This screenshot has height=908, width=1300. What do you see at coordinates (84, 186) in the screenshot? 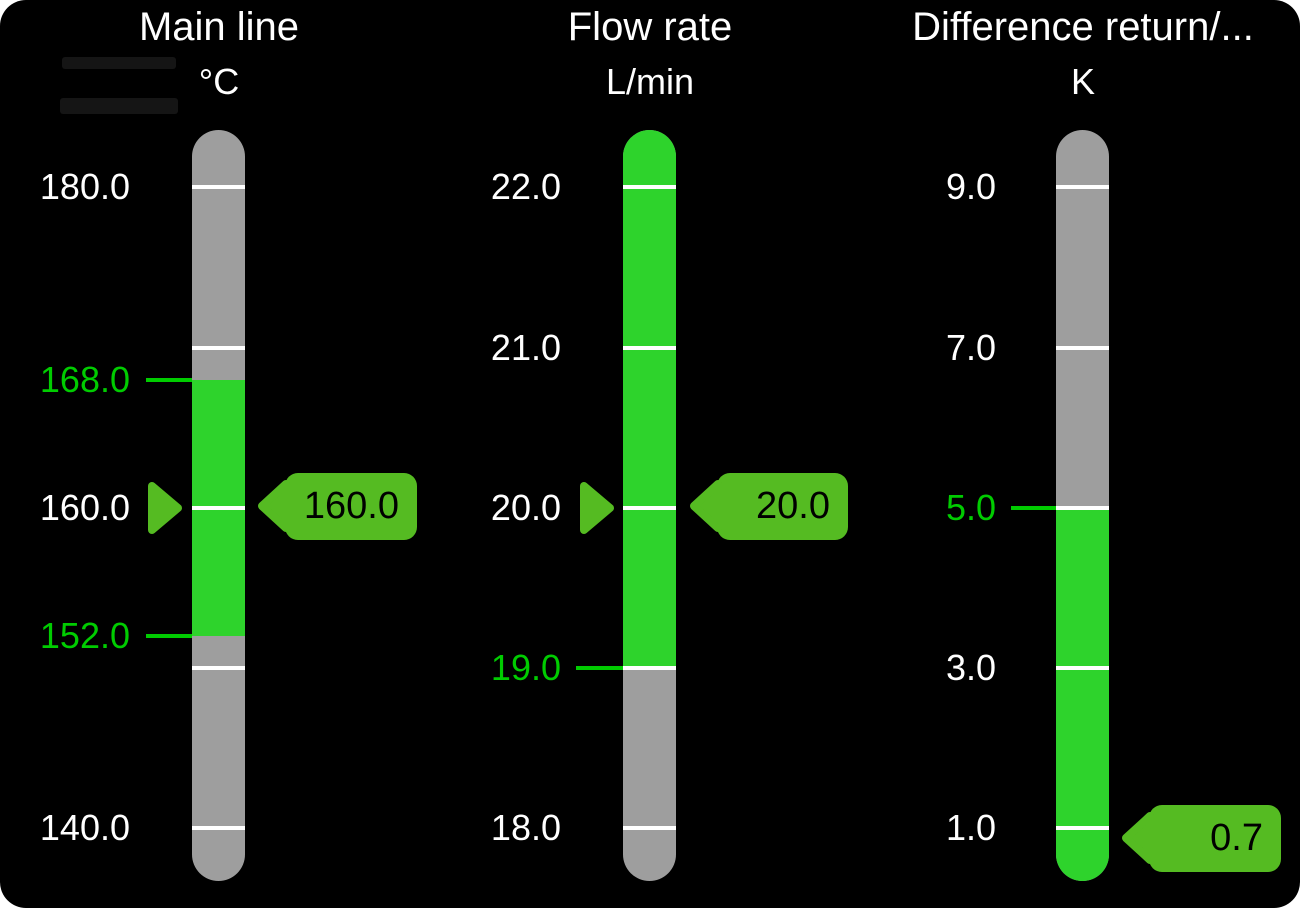
I see `scale-label: 180.0` at bounding box center [84, 186].